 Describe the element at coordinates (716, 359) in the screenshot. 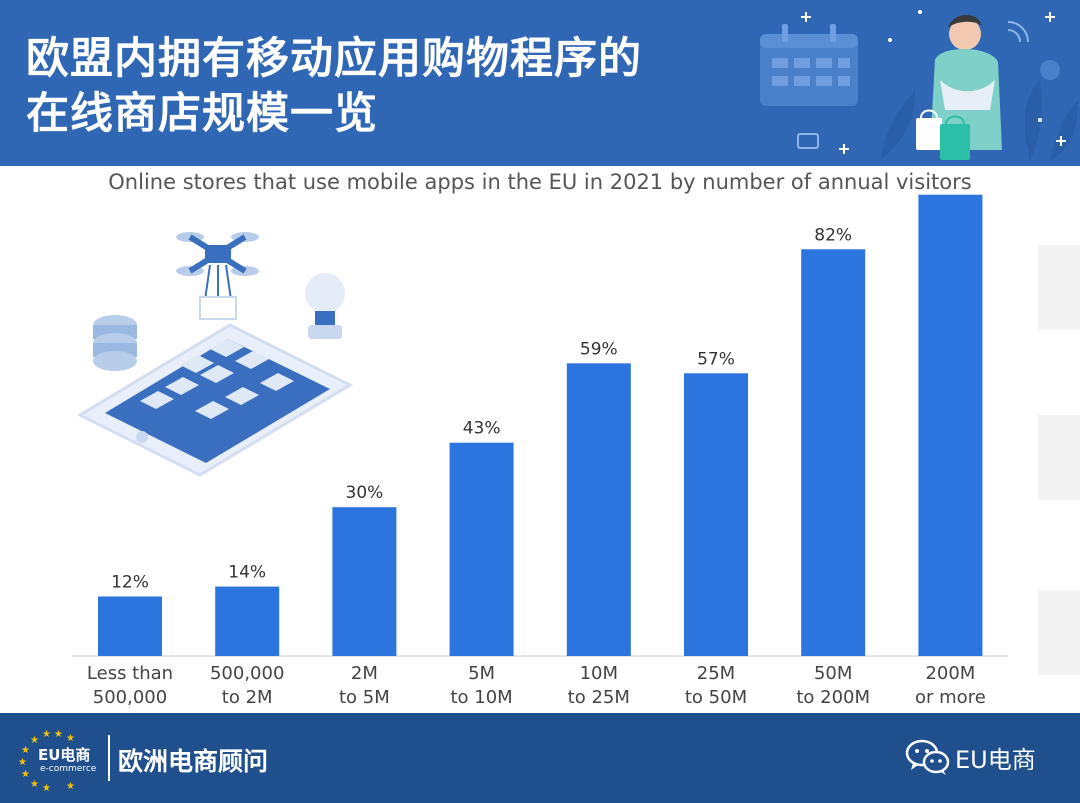

I see `value-label-6: 57%` at that location.